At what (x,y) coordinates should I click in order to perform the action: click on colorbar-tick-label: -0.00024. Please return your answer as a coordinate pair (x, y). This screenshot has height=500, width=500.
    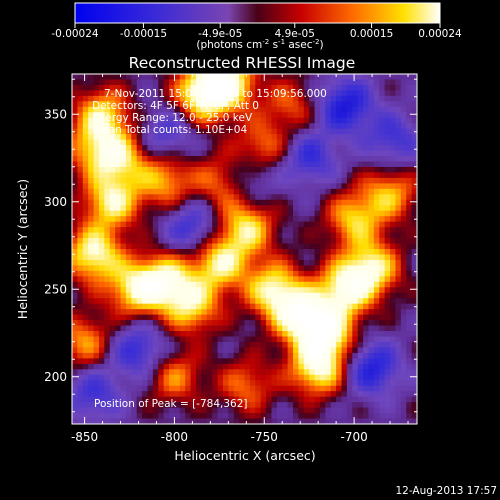
    Looking at the image, I should click on (75, 34).